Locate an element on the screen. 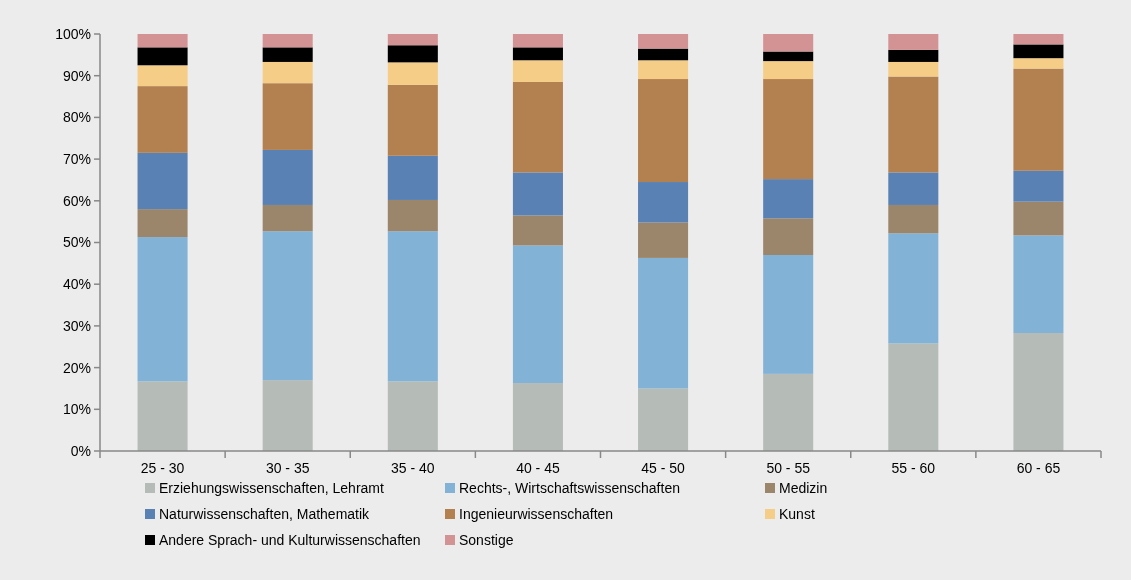 This screenshot has width=1131, height=580. legend-label: Ingenieurwissenschaften is located at coordinates (536, 513).